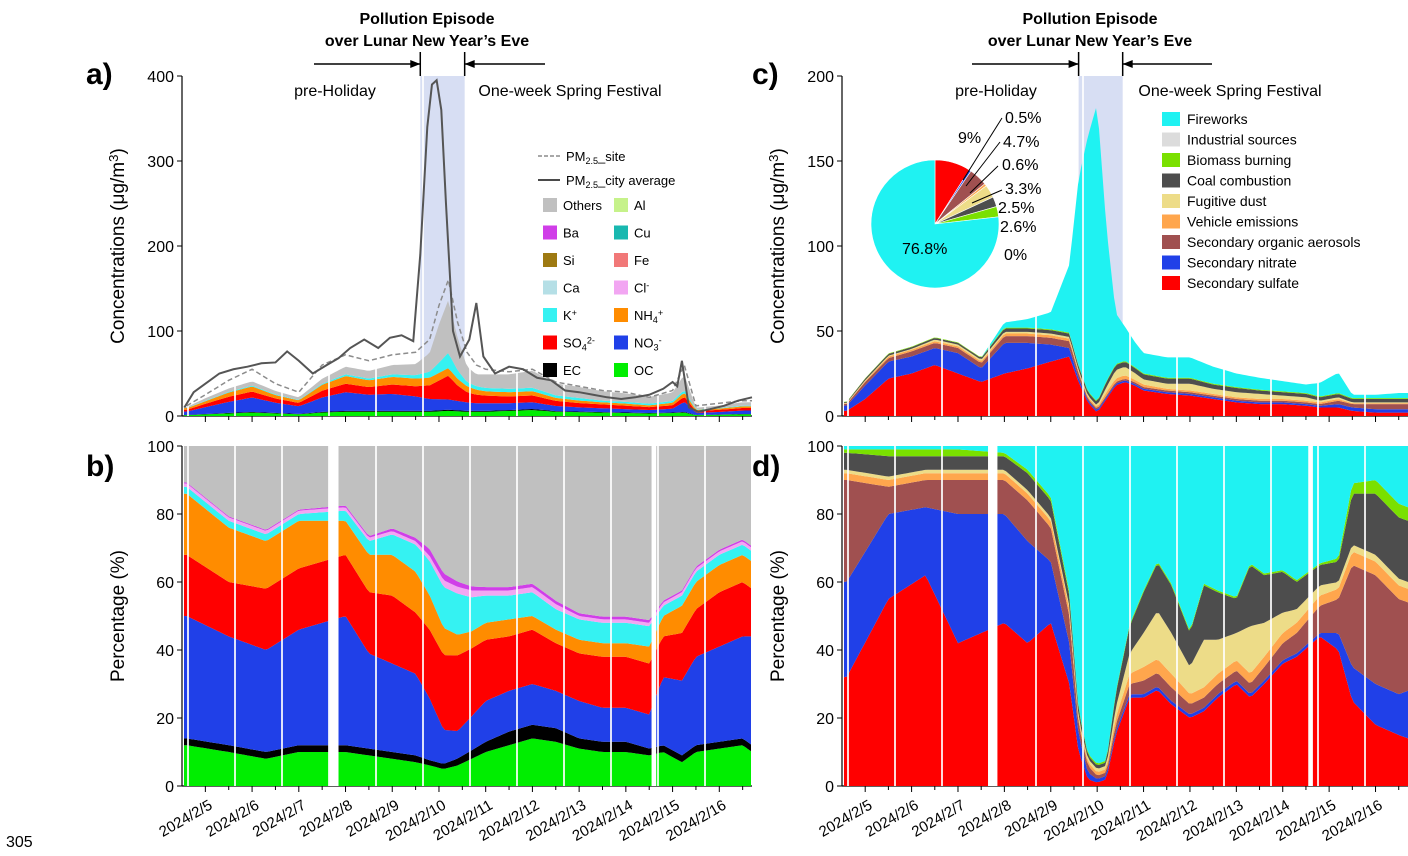 This screenshot has width=1408, height=856. What do you see at coordinates (644, 370) in the screenshot?
I see `legend-label-OC: OC` at bounding box center [644, 370].